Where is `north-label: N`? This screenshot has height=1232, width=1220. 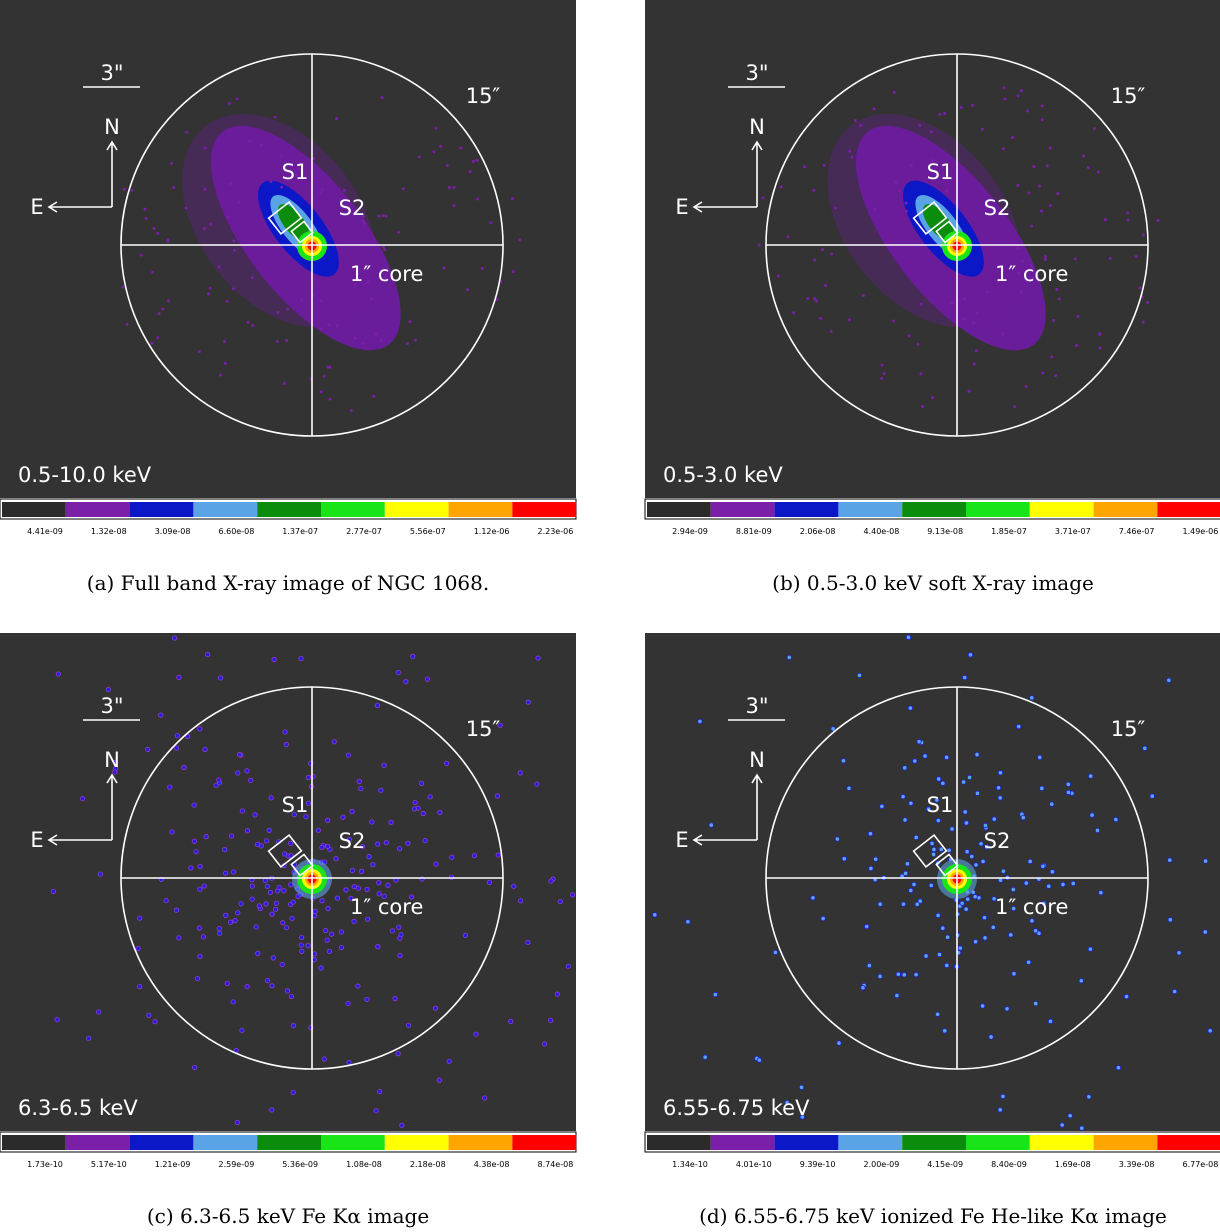
north-label: N is located at coordinates (757, 760).